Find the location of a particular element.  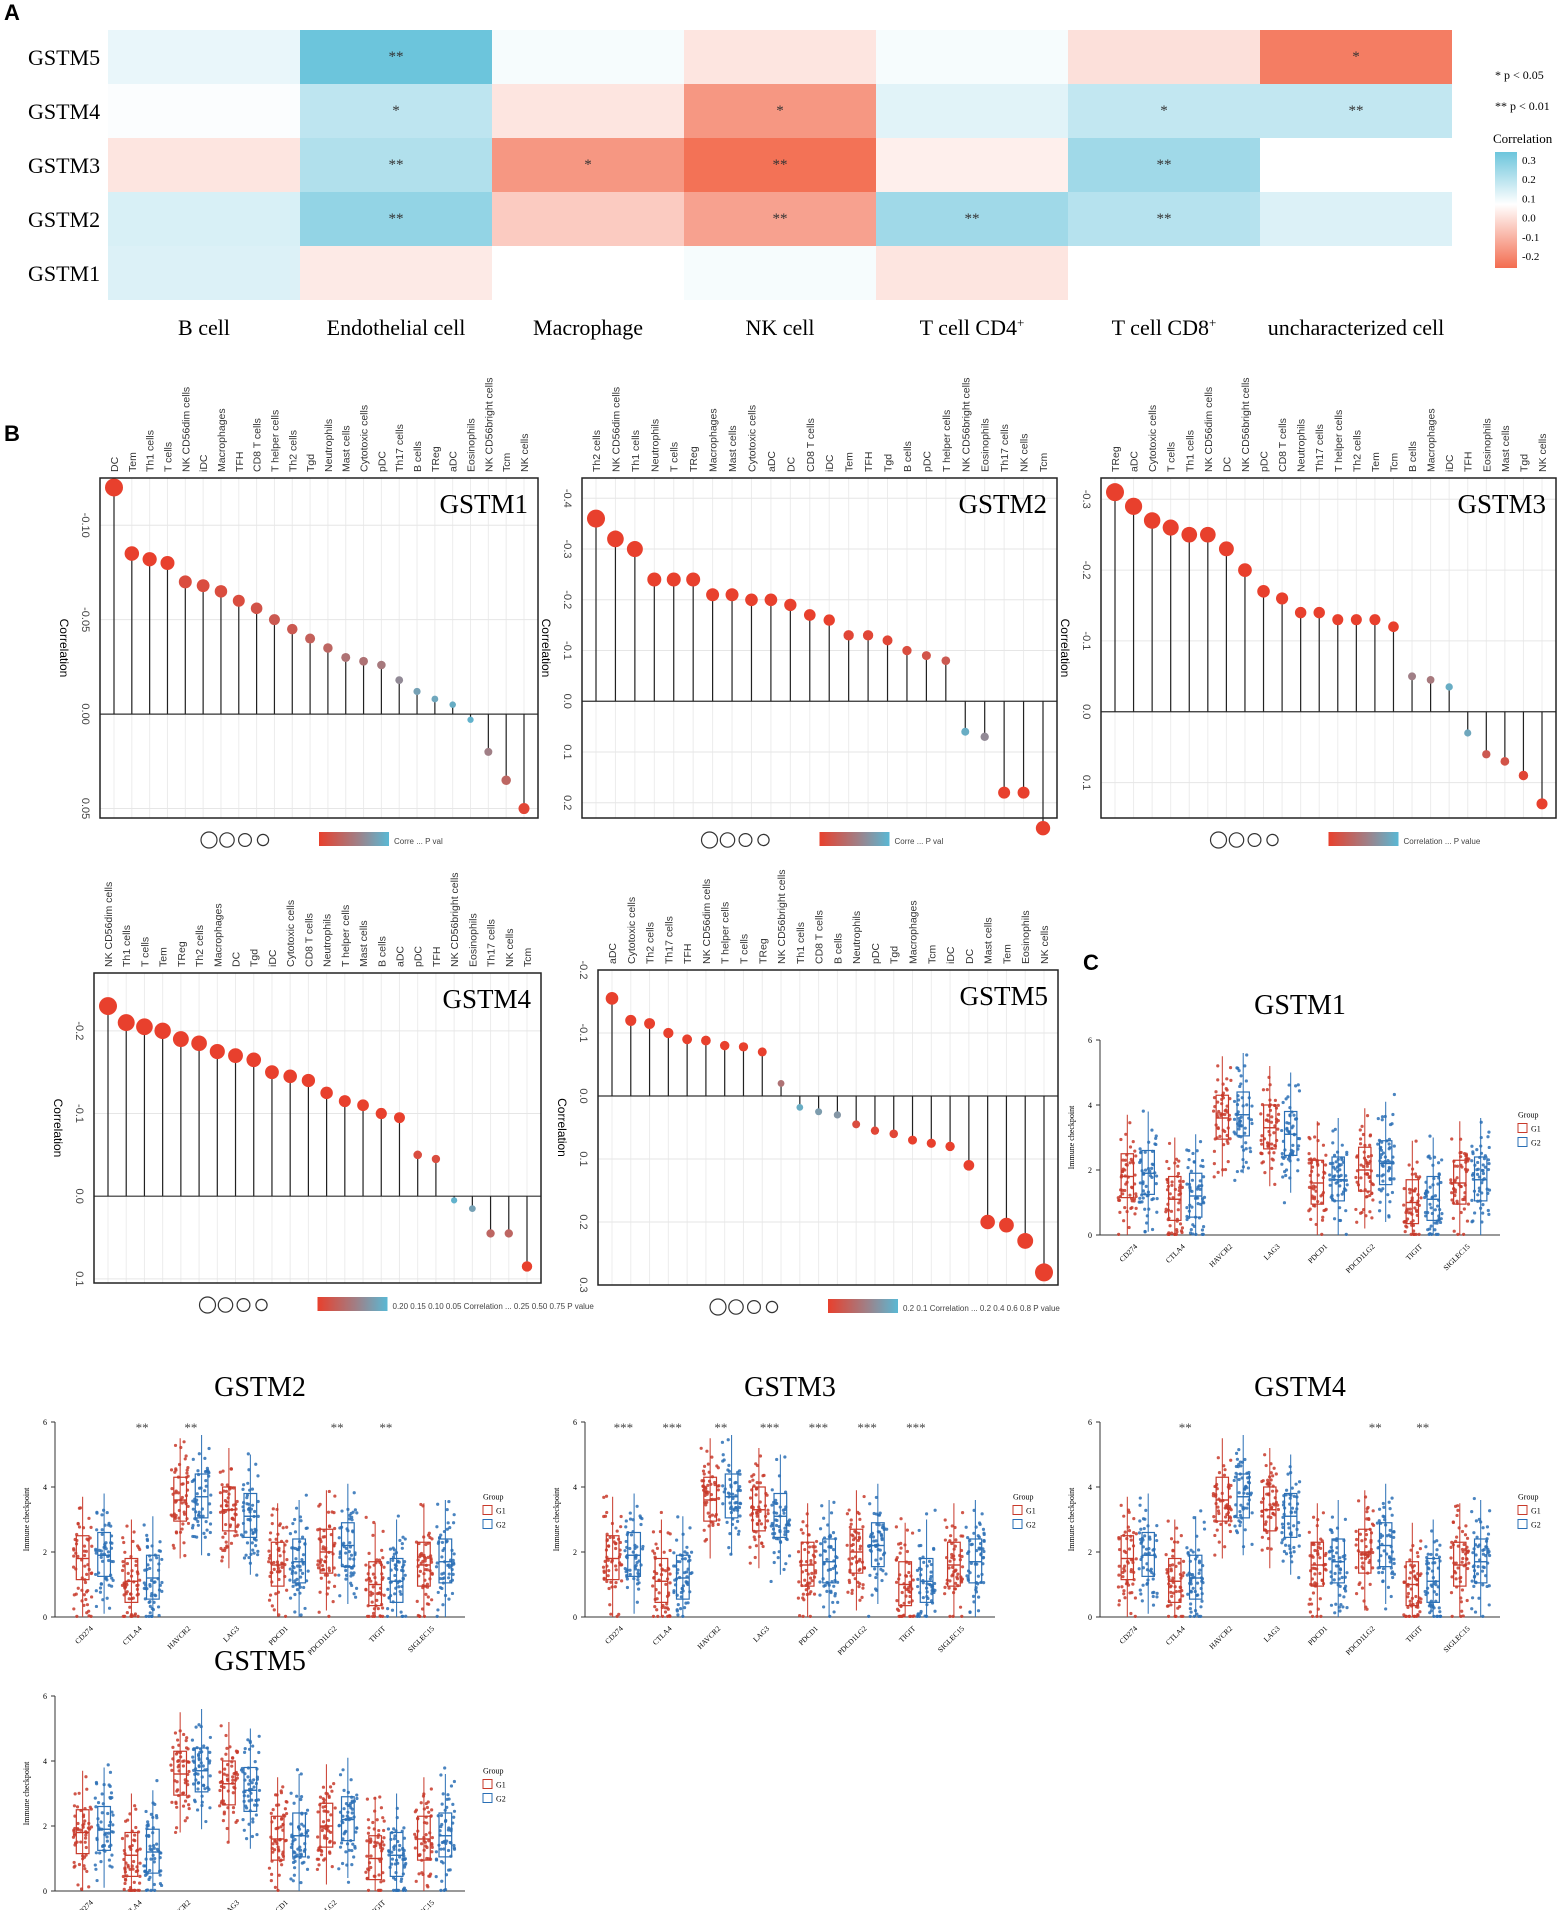

lollipop-category-label: Th2 cells is located at coordinates (1357, 451).